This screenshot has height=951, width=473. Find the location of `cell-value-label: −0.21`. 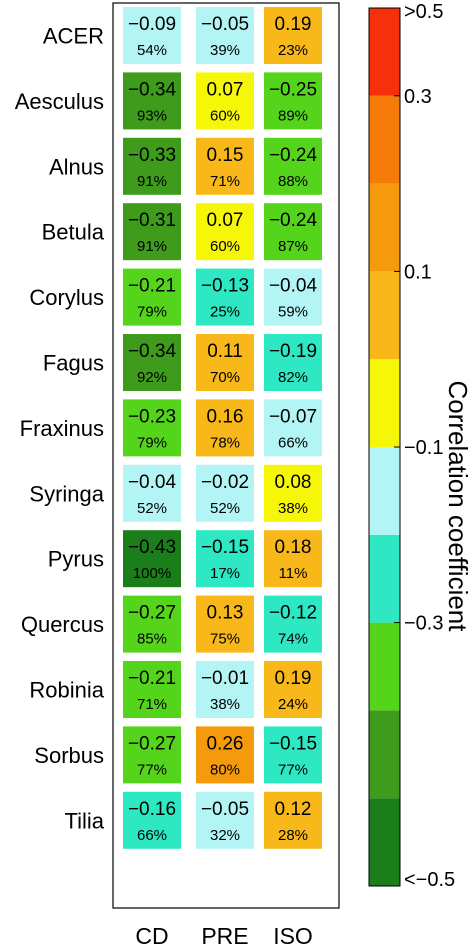

cell-value-label: −0.21 is located at coordinates (152, 678).